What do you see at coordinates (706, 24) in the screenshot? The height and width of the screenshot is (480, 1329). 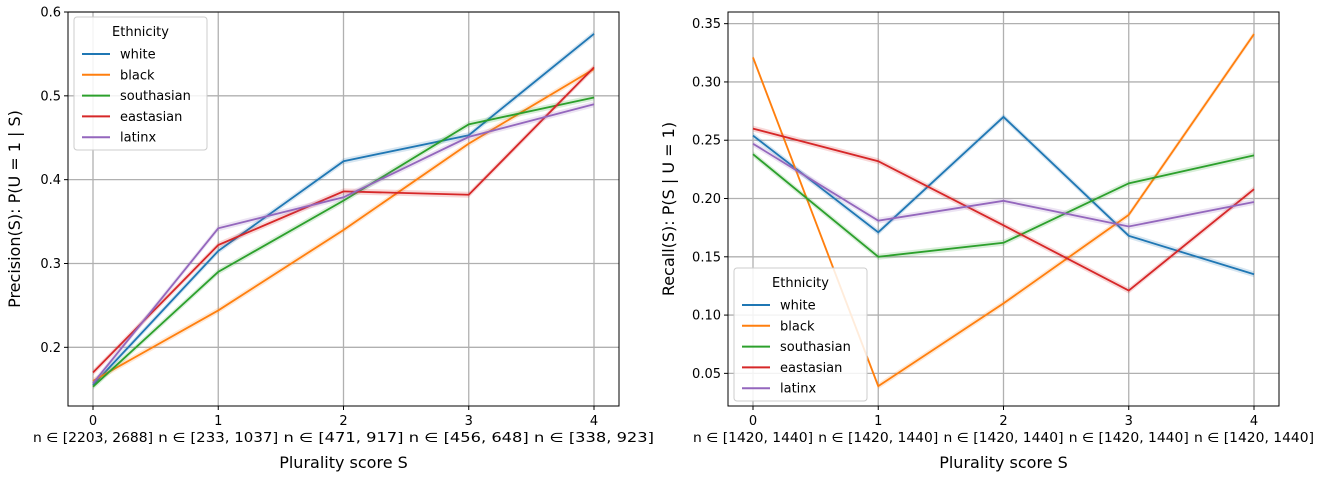 I see `y-tick-label: 0.35` at bounding box center [706, 24].